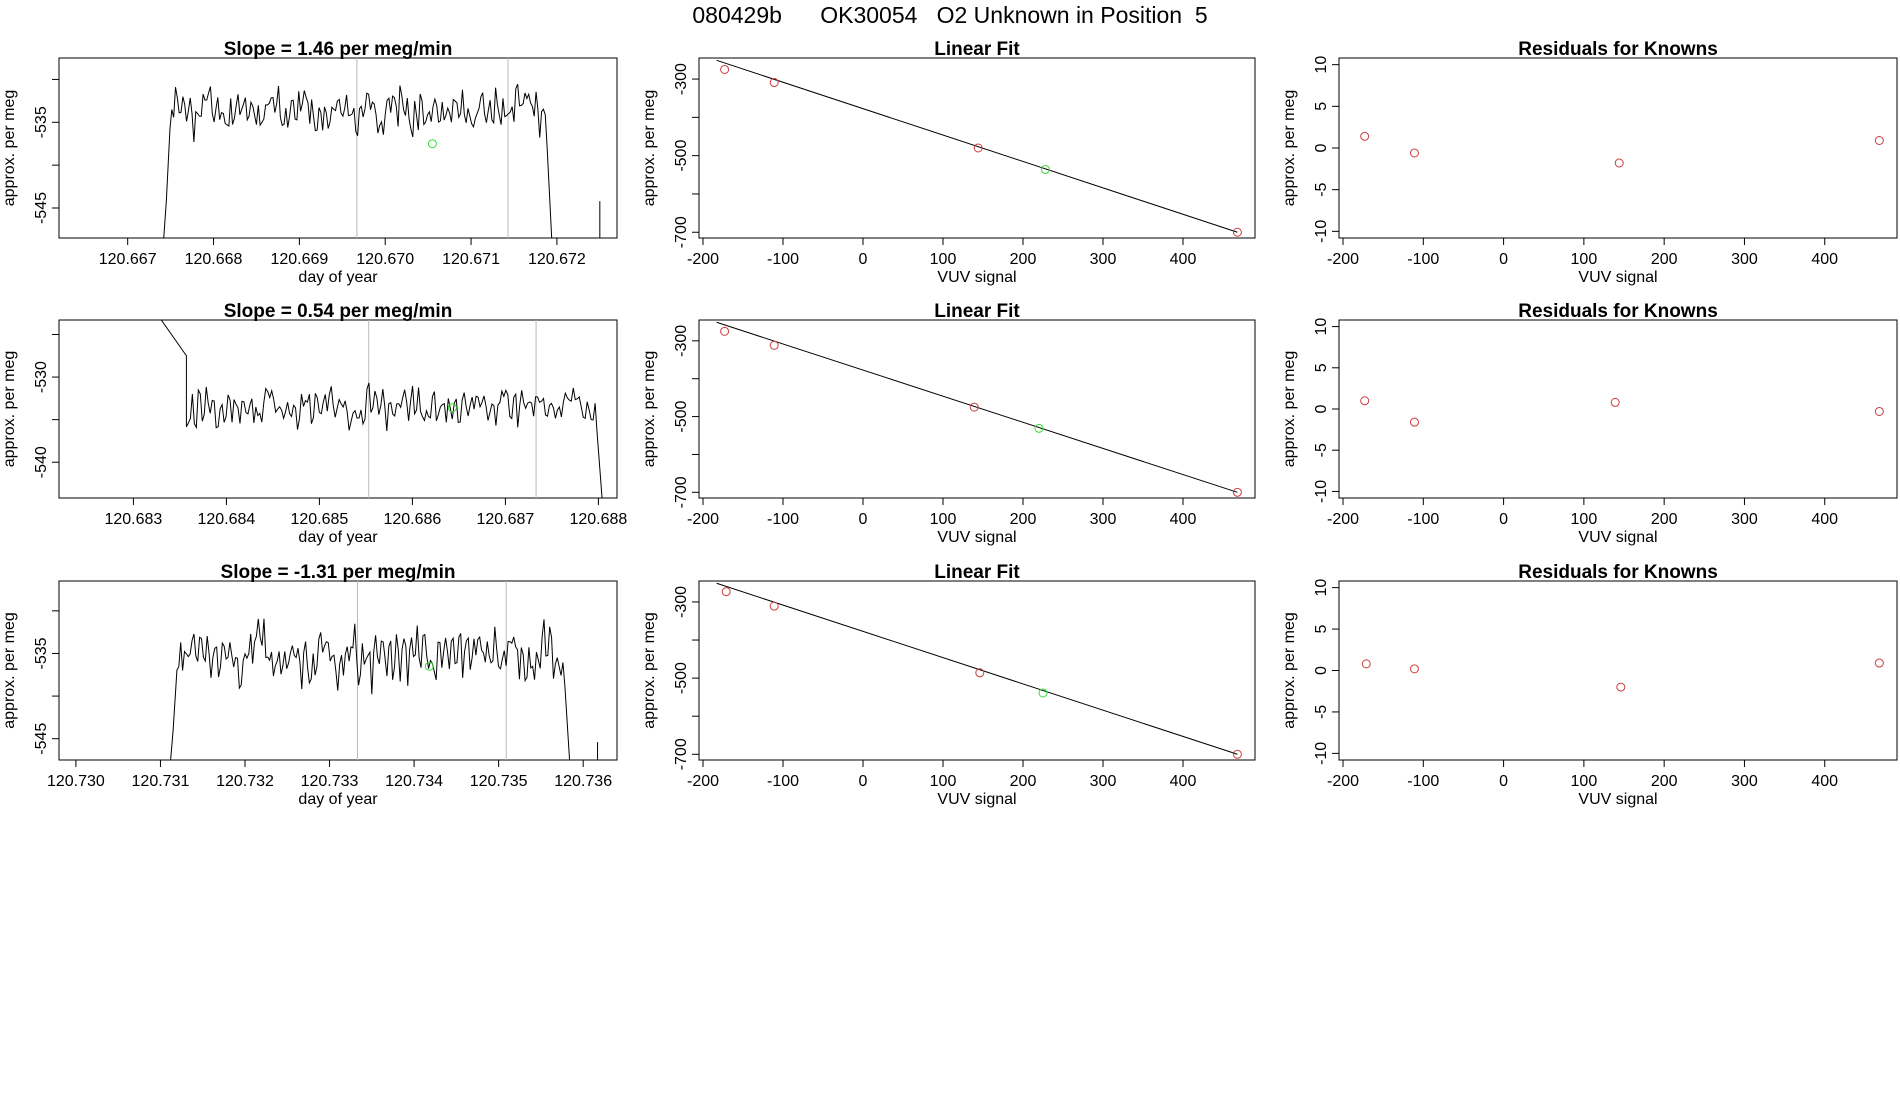 This screenshot has height=1100, width=1900. I want to click on unknown-mean-marker, so click(452, 408).